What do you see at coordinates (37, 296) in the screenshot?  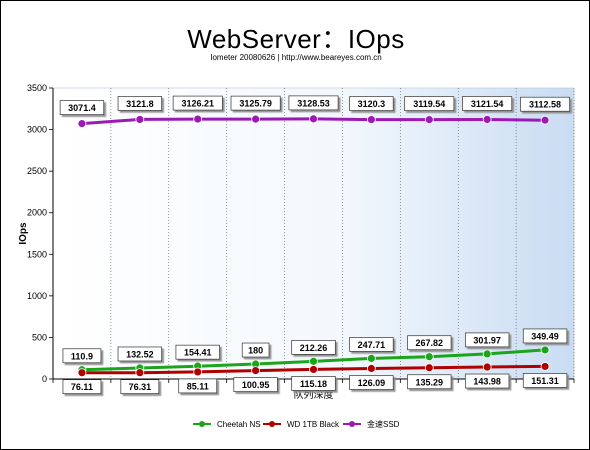 I see `y-tick-label: 1000` at bounding box center [37, 296].